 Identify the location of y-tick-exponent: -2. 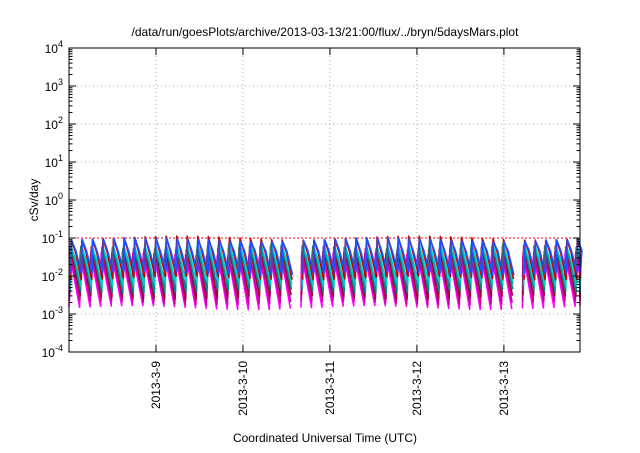
(59, 272).